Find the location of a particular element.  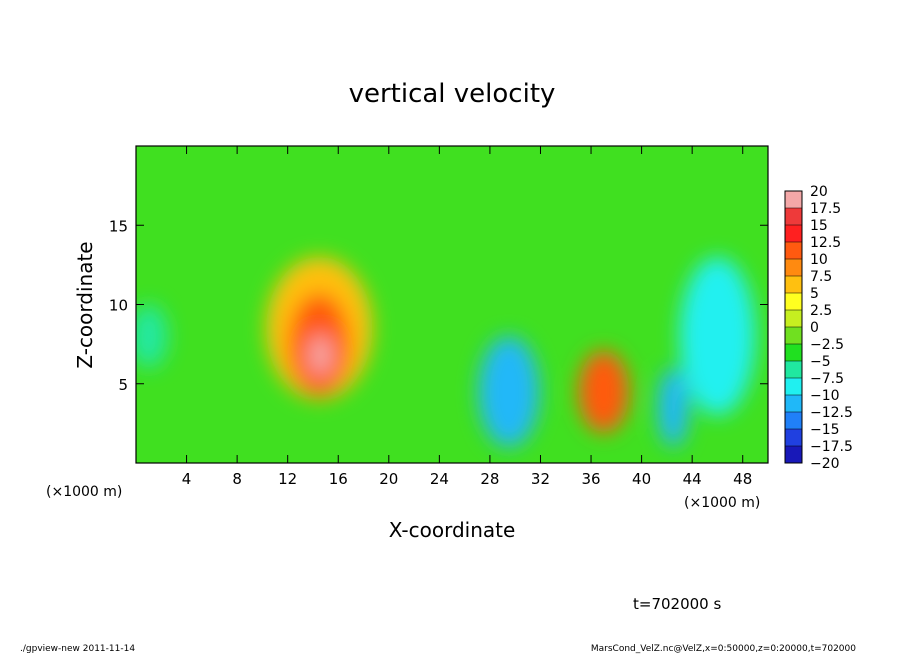

colorbar-label: 10 is located at coordinates (819, 260).